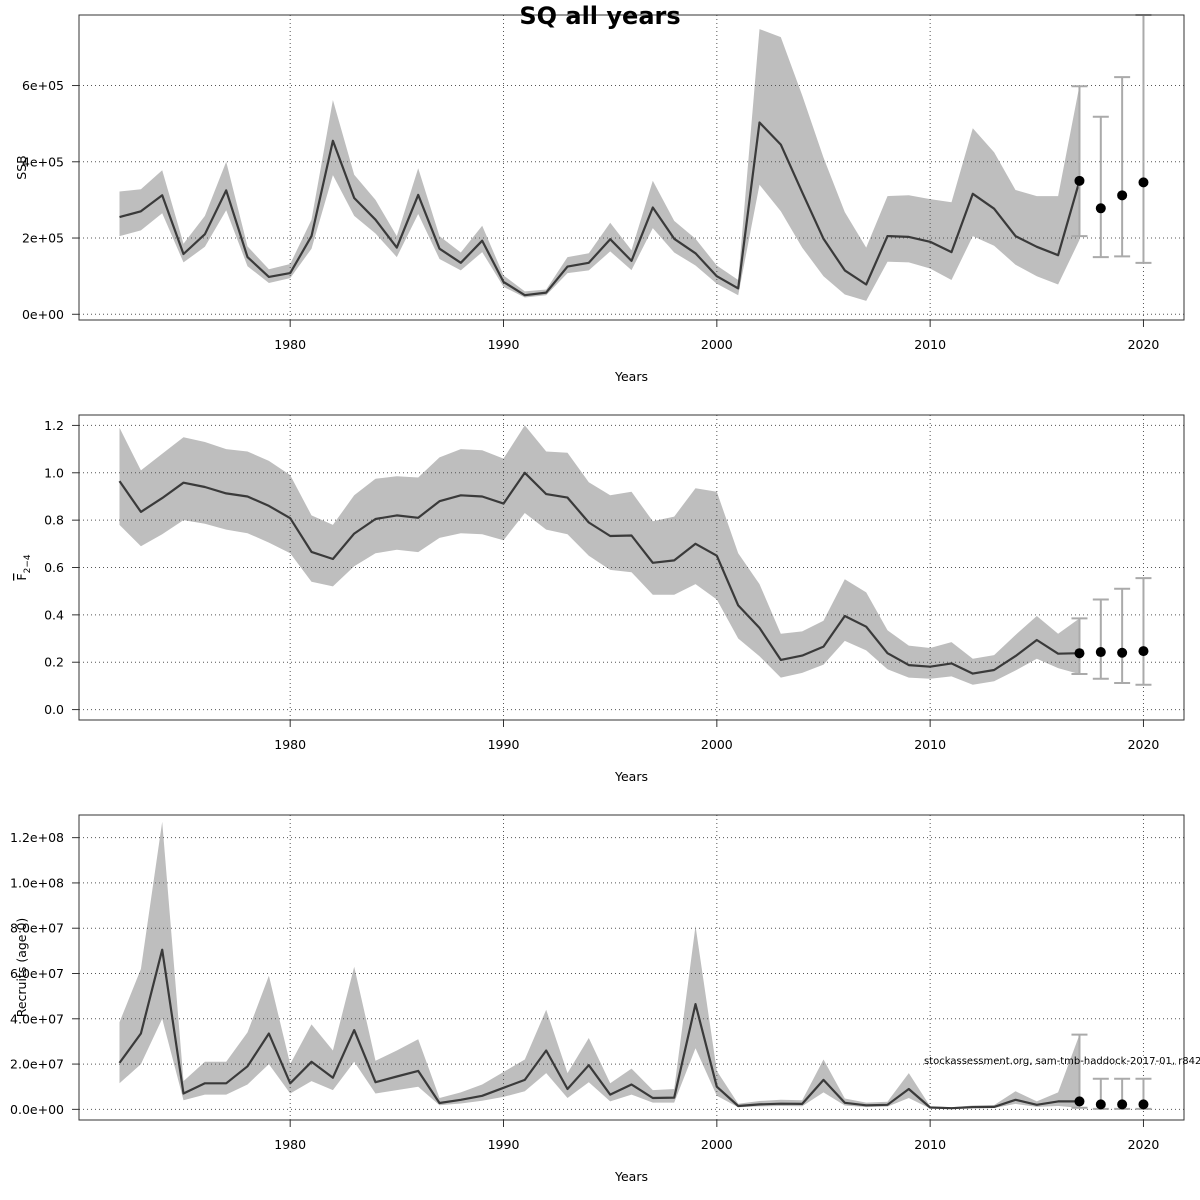  What do you see at coordinates (1144, 744) in the screenshot?
I see `fbar-x-tick-label: 2020` at bounding box center [1144, 744].